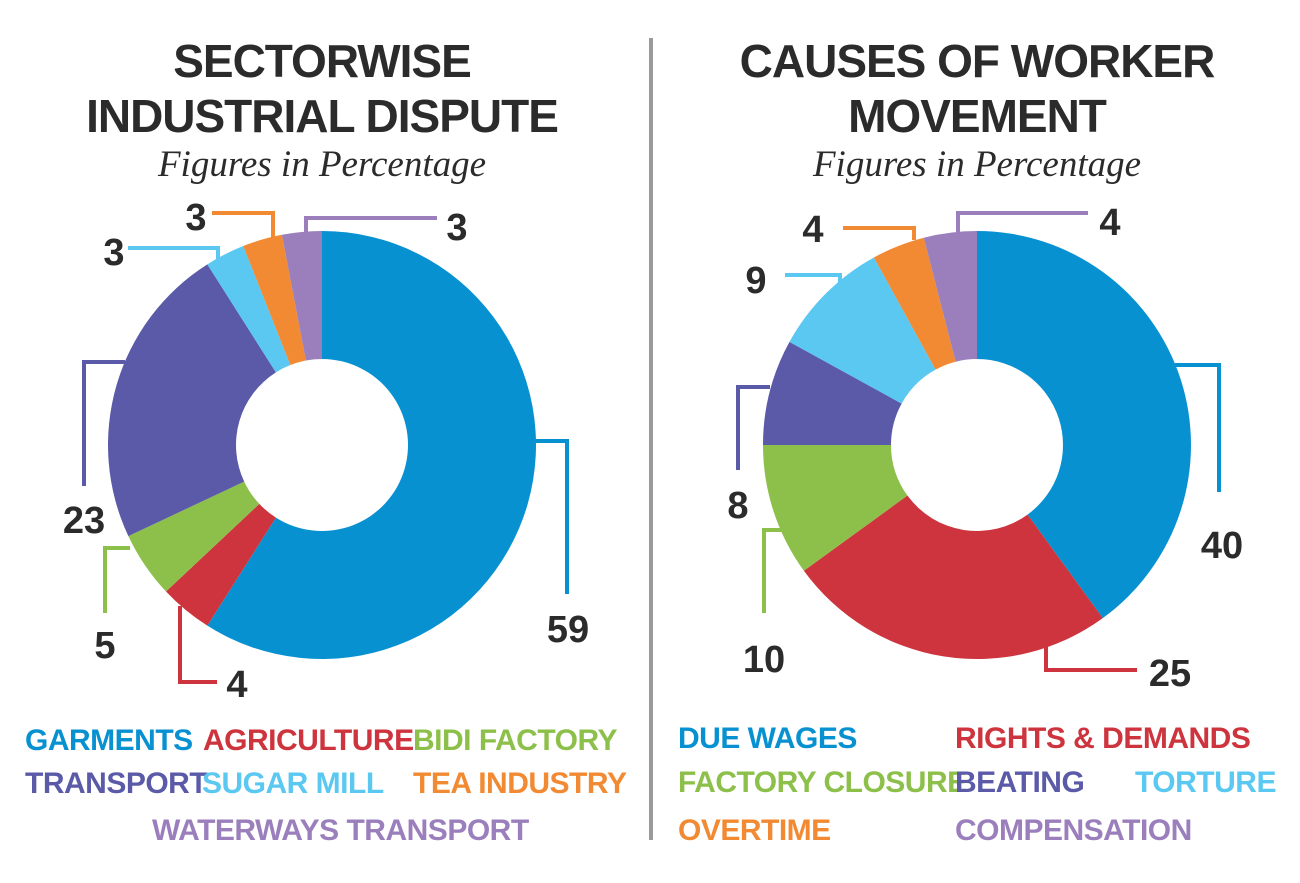  I want to click on data-label: 40, so click(1222, 546).